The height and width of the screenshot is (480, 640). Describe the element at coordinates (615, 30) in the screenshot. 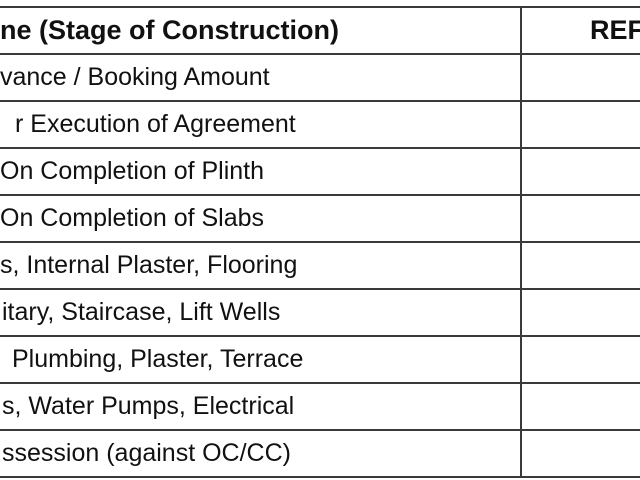

I see `cell-text: REF` at that location.